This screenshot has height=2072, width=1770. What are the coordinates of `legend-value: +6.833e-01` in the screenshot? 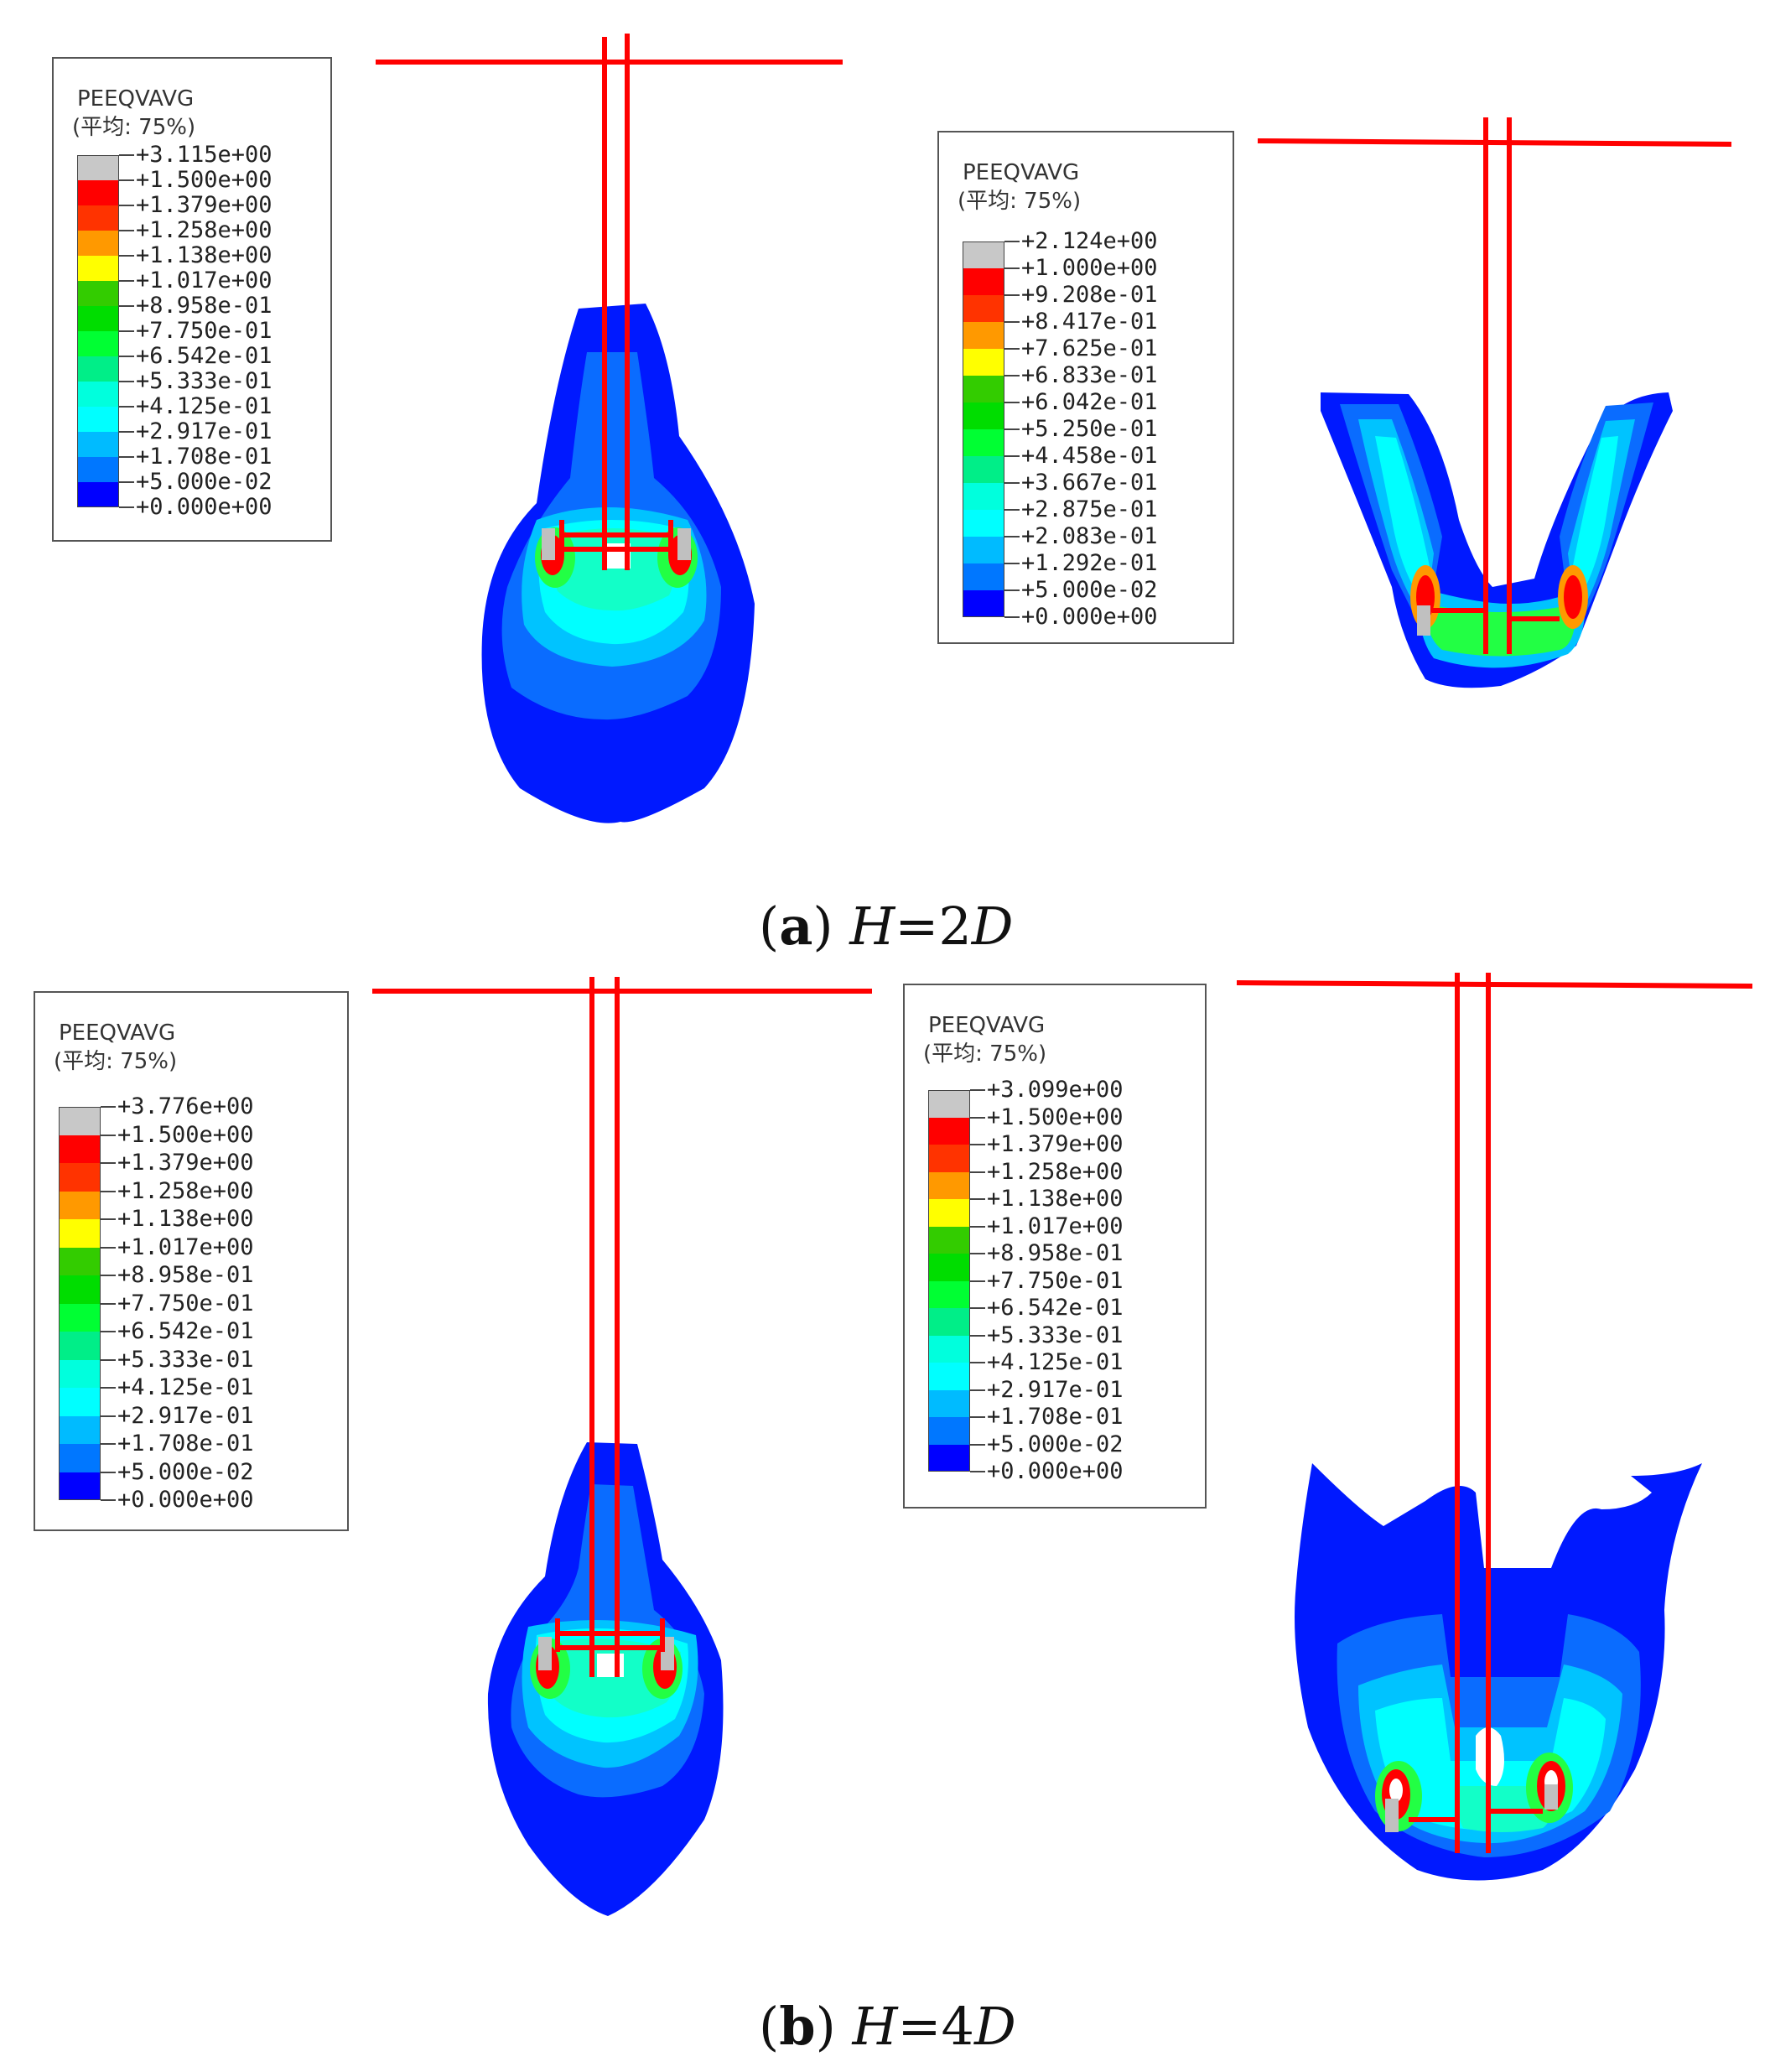 It's located at (1089, 375).